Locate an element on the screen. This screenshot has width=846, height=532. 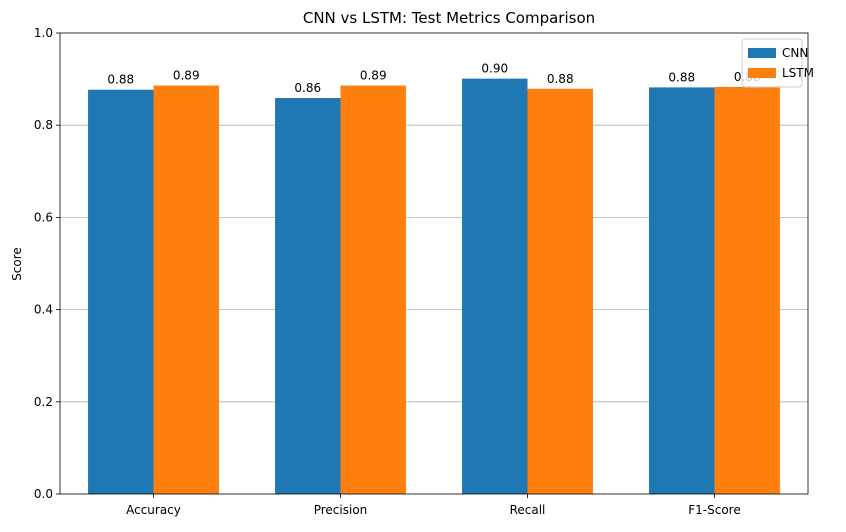
y-tick-label: 0.4 is located at coordinates (43, 310).